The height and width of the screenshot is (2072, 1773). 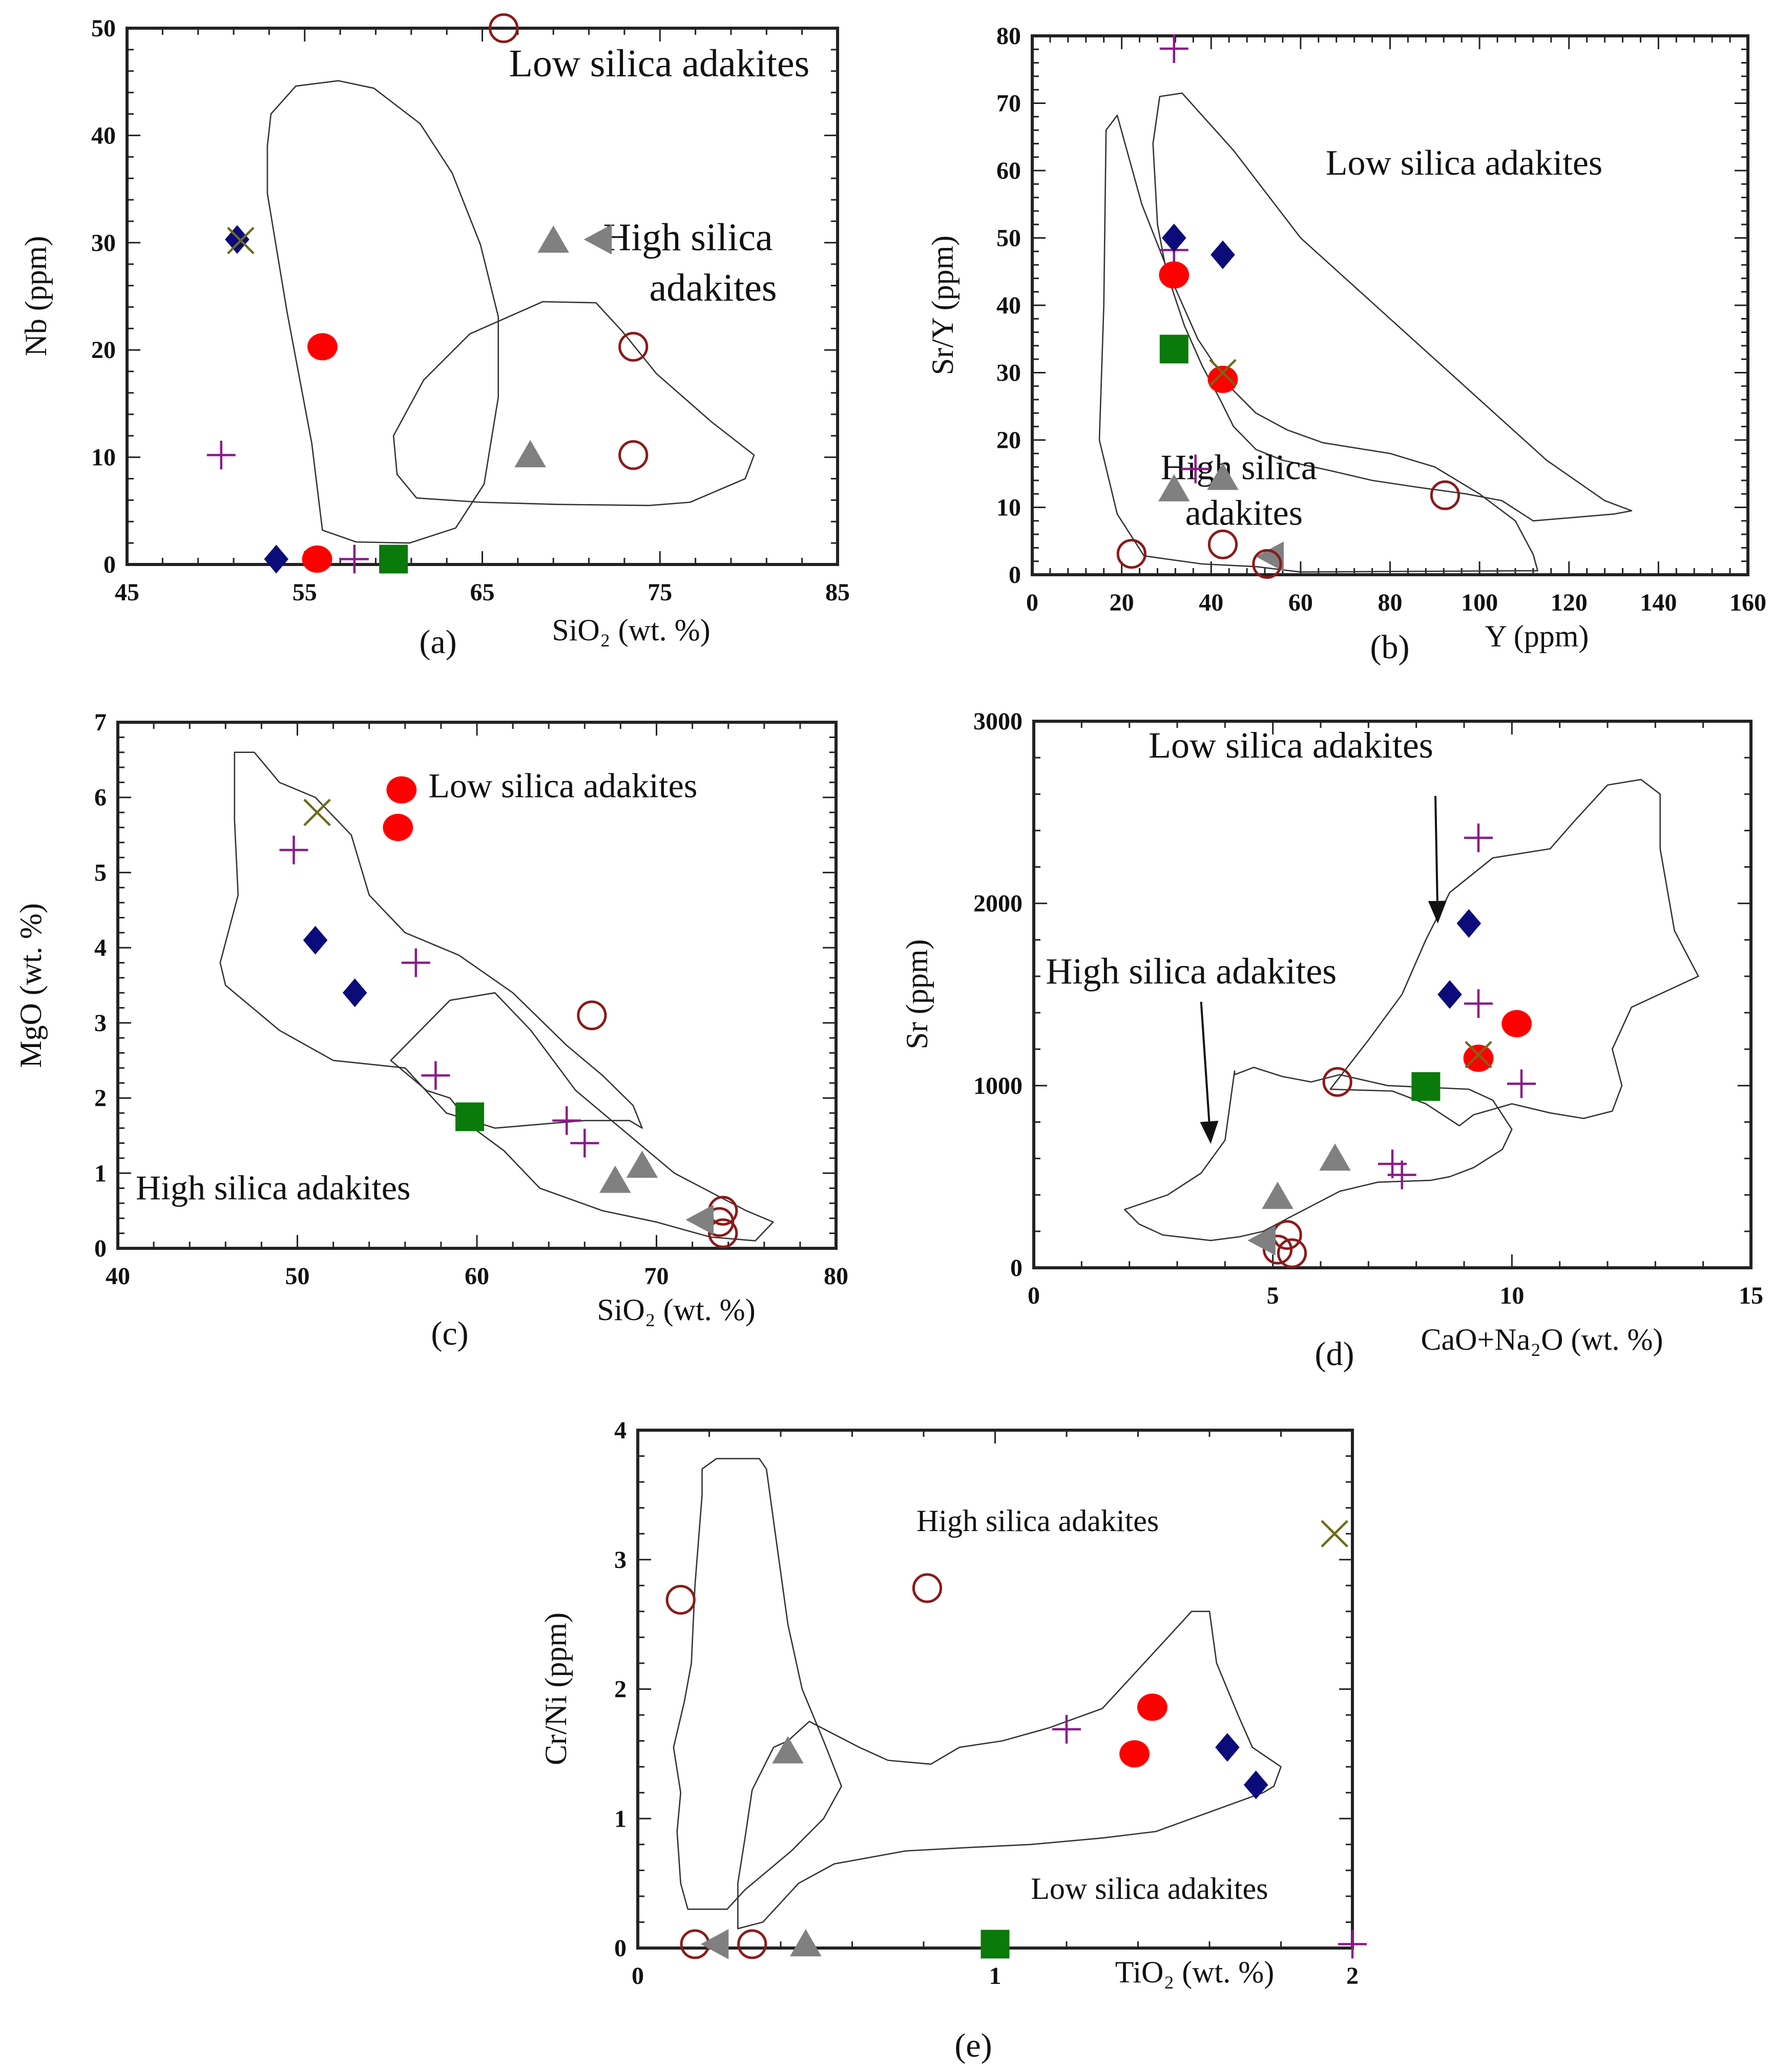 I want to click on panel-a-point-diamond, so click(x=276, y=559).